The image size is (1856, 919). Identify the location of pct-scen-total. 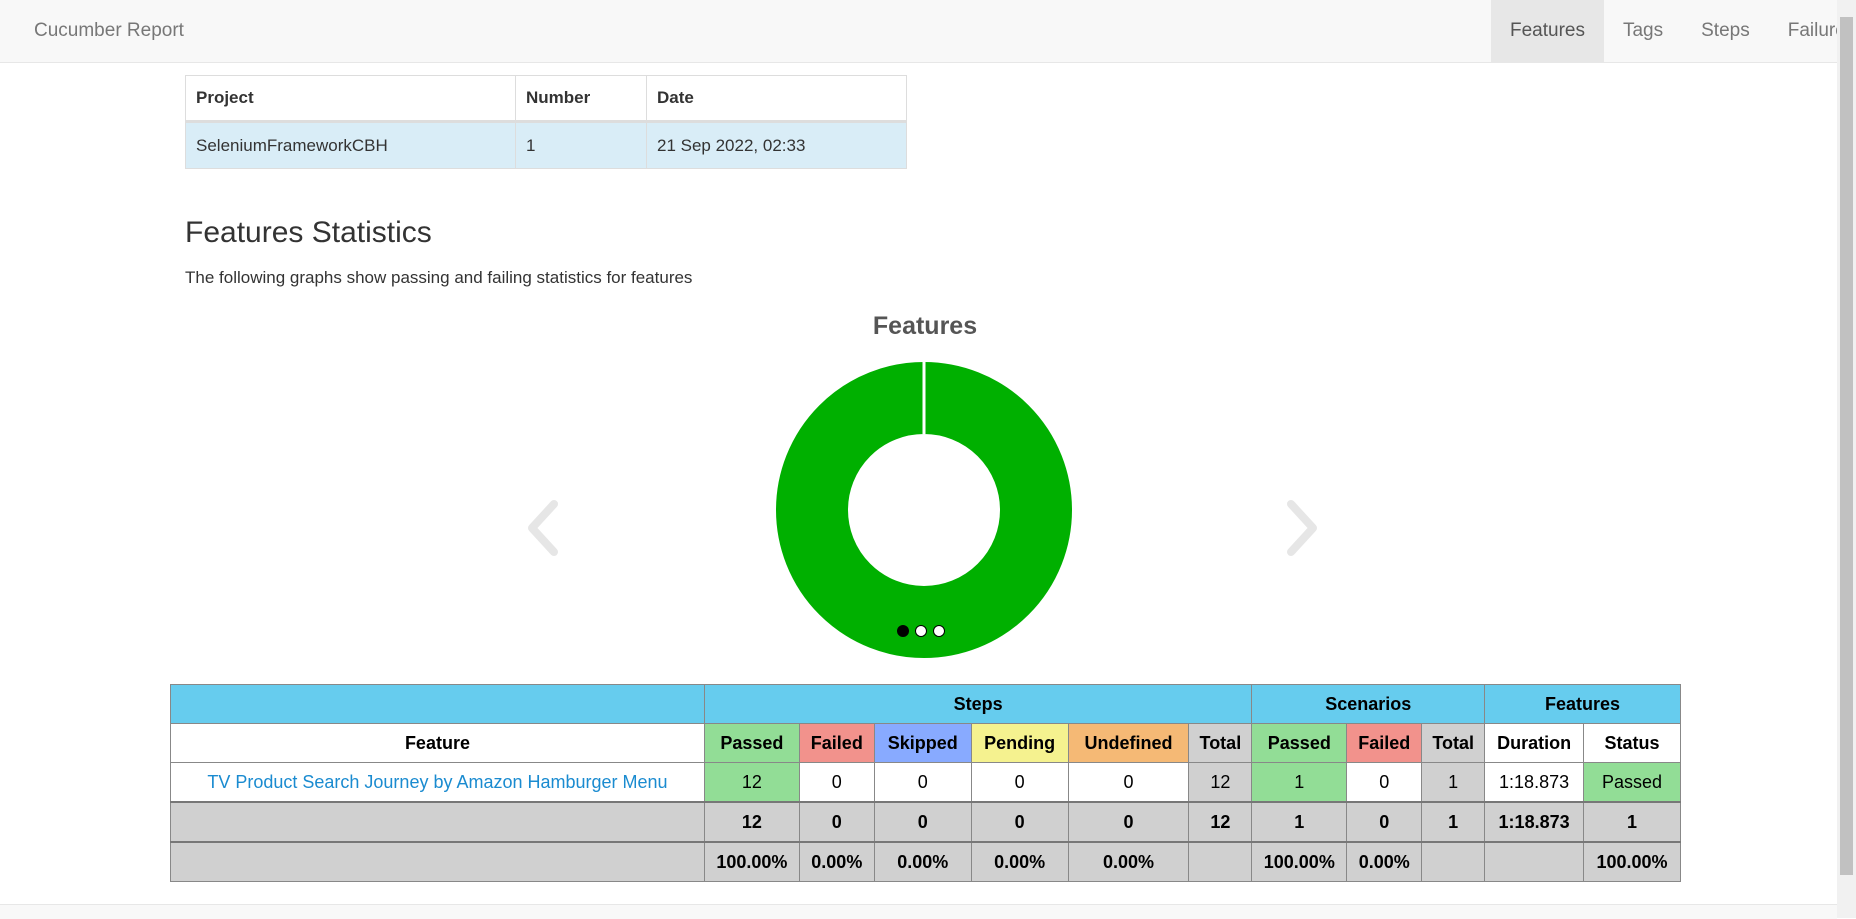
(1453, 861).